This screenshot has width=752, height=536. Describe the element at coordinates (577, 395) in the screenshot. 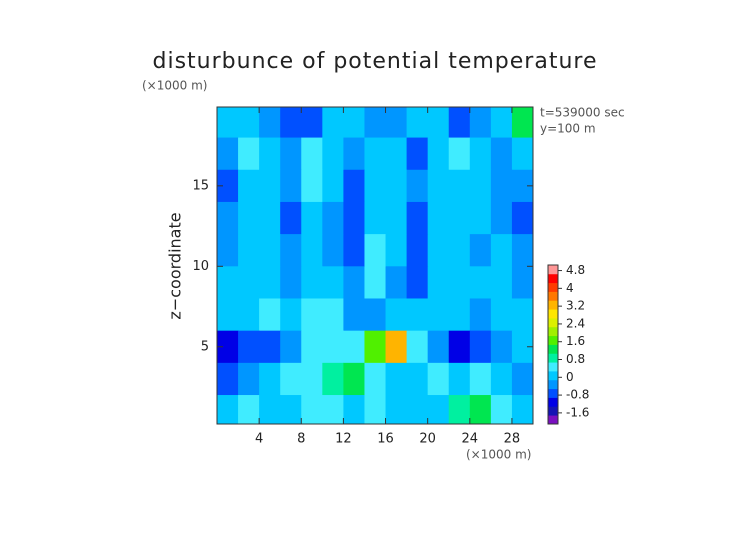

I see `colorbar-tick-label: -0.8` at that location.